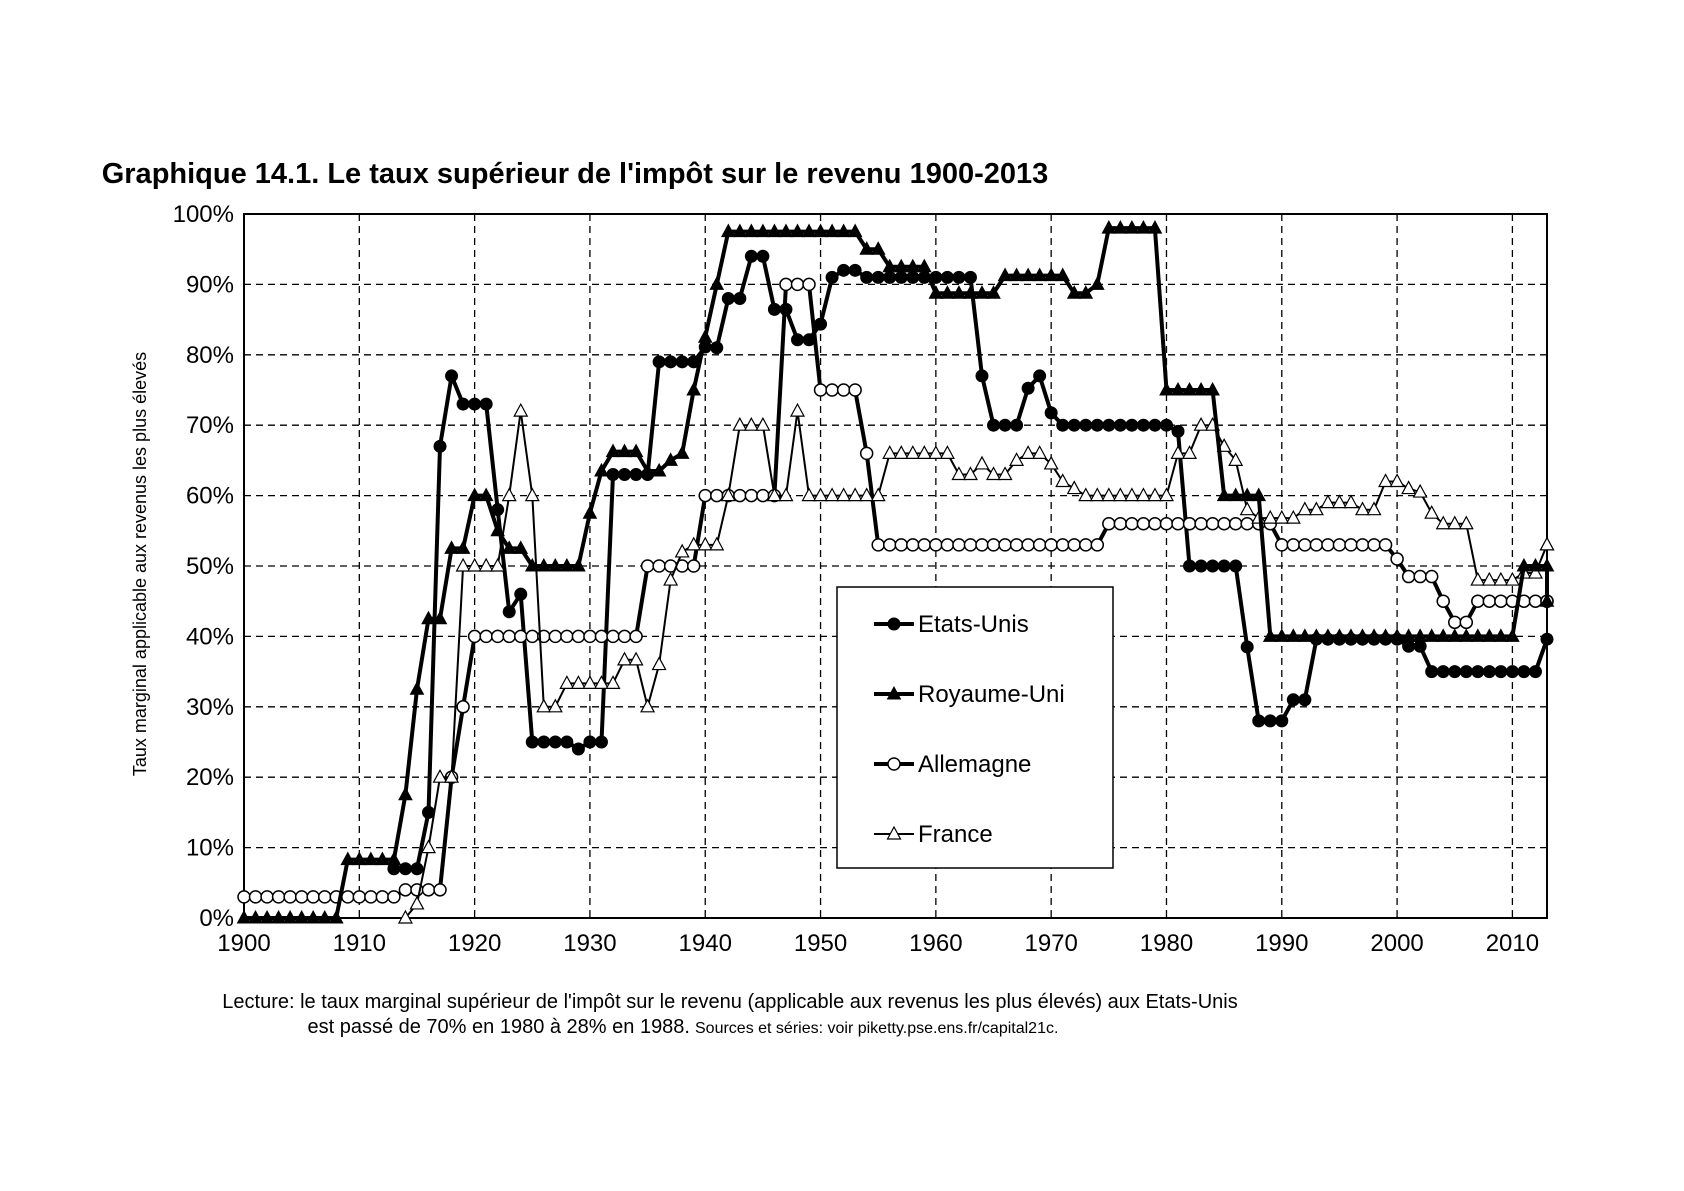  I want to click on y-tick-label: 60%, so click(210, 496).